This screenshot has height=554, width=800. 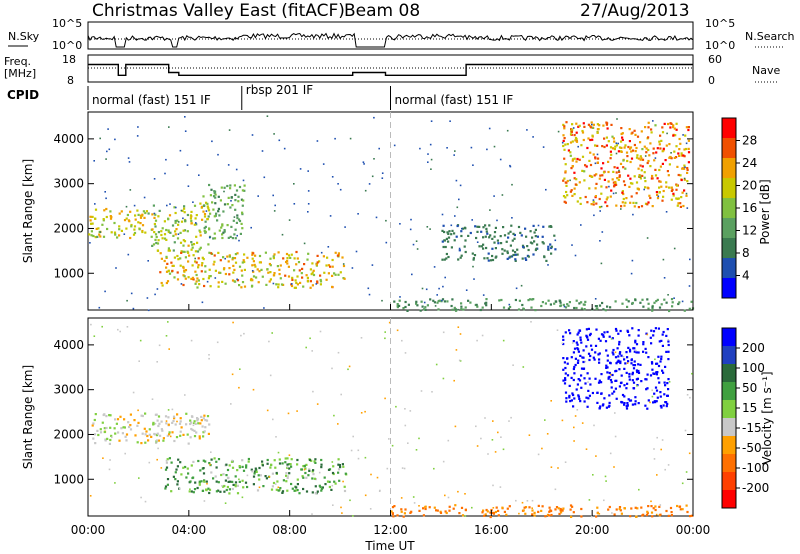 What do you see at coordinates (715, 59) in the screenshot?
I see `nave-tick-top: 60` at bounding box center [715, 59].